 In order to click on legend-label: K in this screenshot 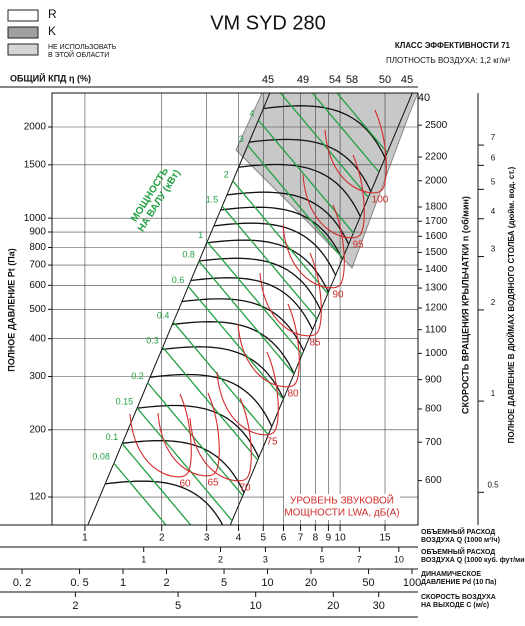, I will do `click(52, 31)`.